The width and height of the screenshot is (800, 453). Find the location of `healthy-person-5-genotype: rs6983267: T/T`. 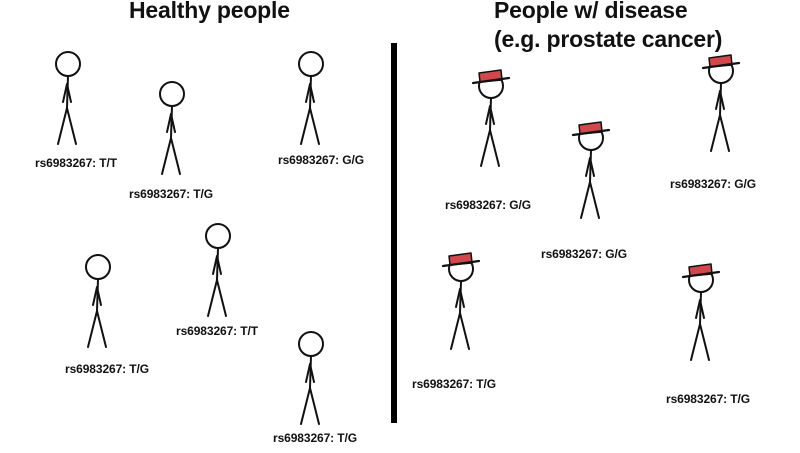

healthy-person-5-genotype: rs6983267: T/T is located at coordinates (217, 331).